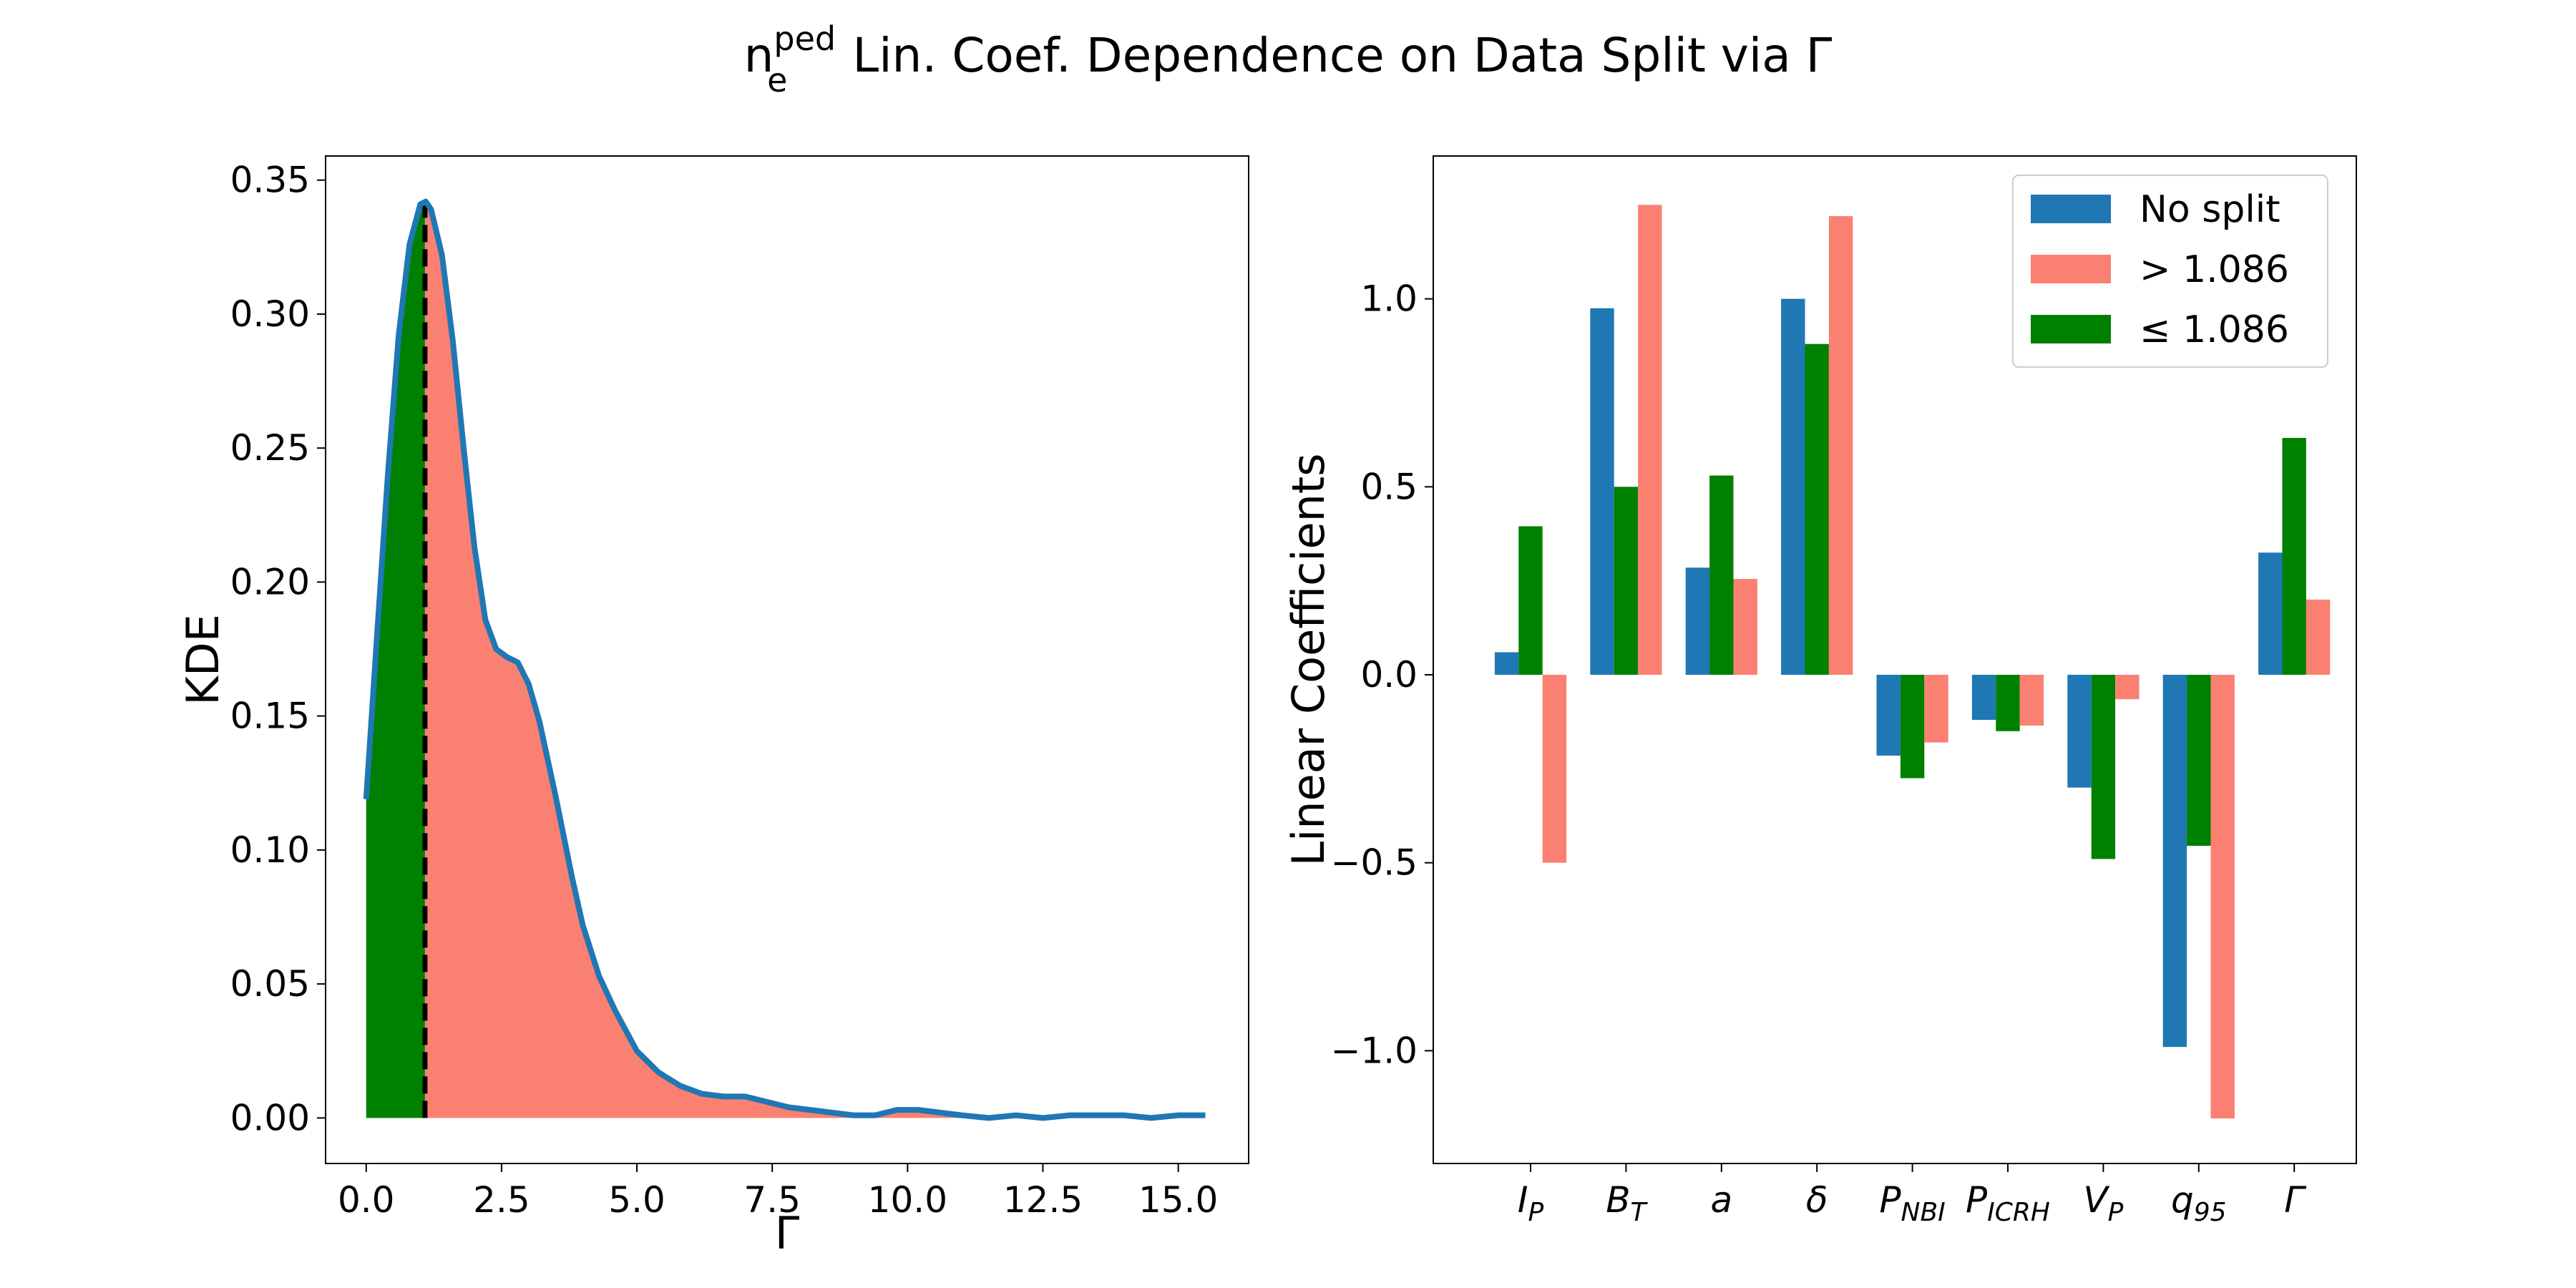 The height and width of the screenshot is (1288, 2576). What do you see at coordinates (2199, 1203) in the screenshot?
I see `bar-x-tick-label: q95` at bounding box center [2199, 1203].